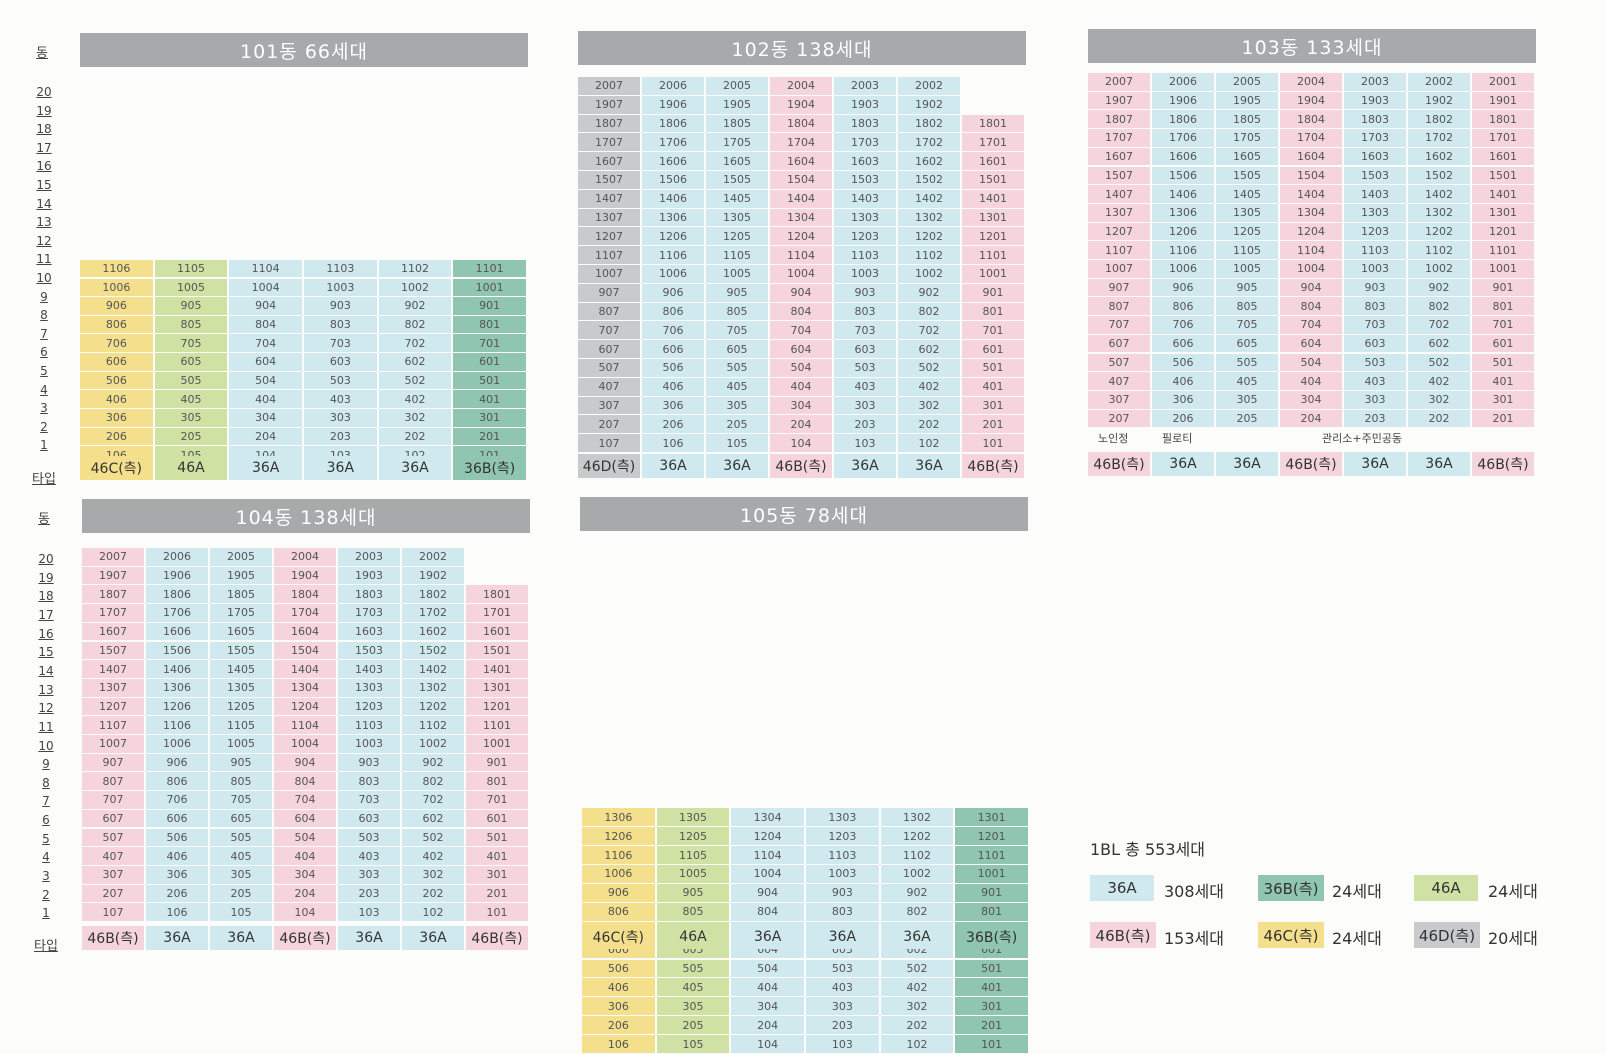 The image size is (1606, 1054). Describe the element at coordinates (1120, 82) in the screenshot. I see `unit-cell: 2007` at that location.